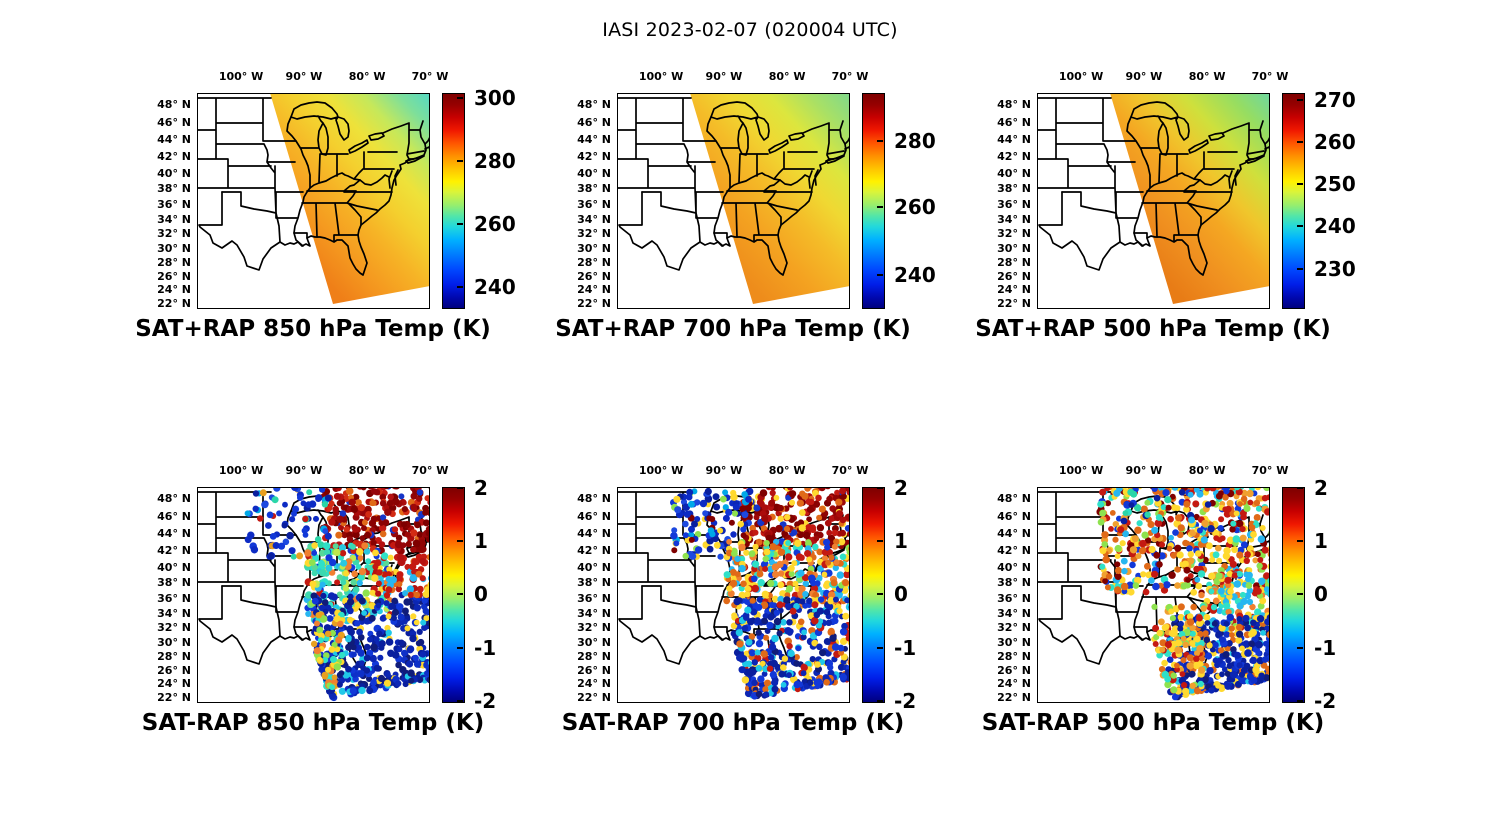 The width and height of the screenshot is (1500, 825). What do you see at coordinates (1153, 329) in the screenshot?
I see `panel-title: SAT+RAP 500 hPa Temp (K)` at bounding box center [1153, 329].